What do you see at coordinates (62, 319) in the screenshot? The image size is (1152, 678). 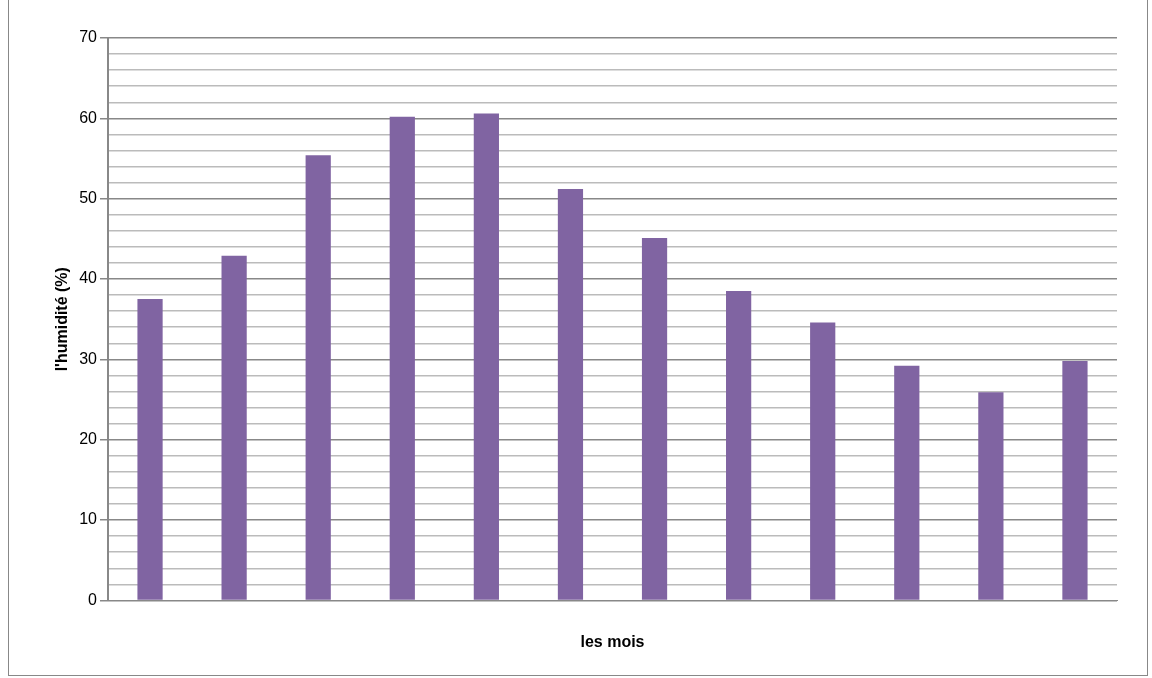 I see `y-axis-title: l'humidité (%)` at bounding box center [62, 319].